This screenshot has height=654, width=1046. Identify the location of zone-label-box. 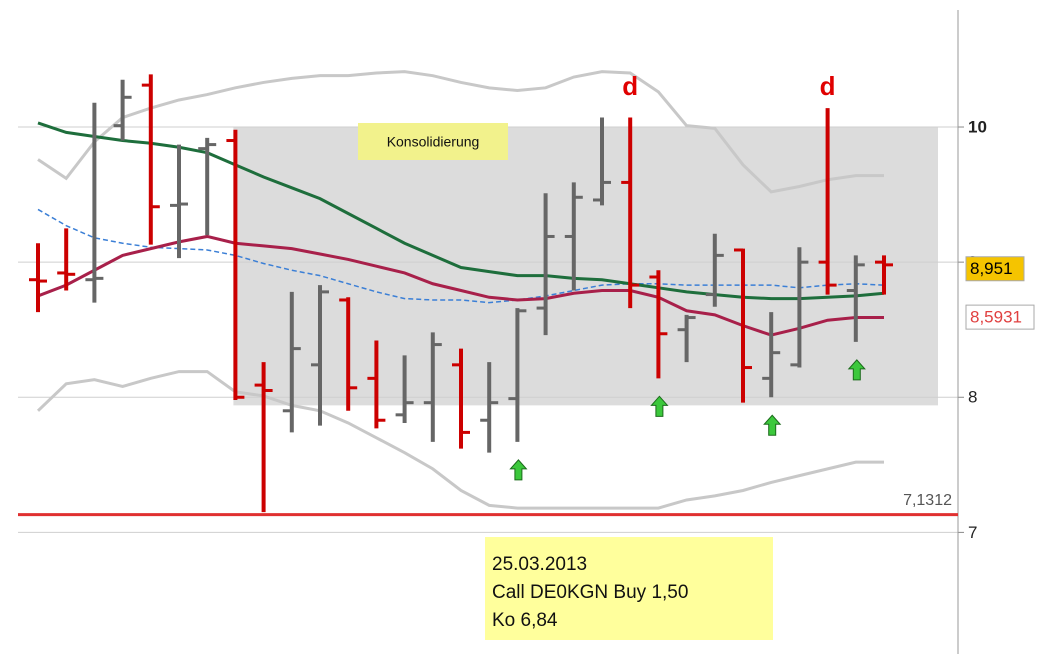
(433, 141).